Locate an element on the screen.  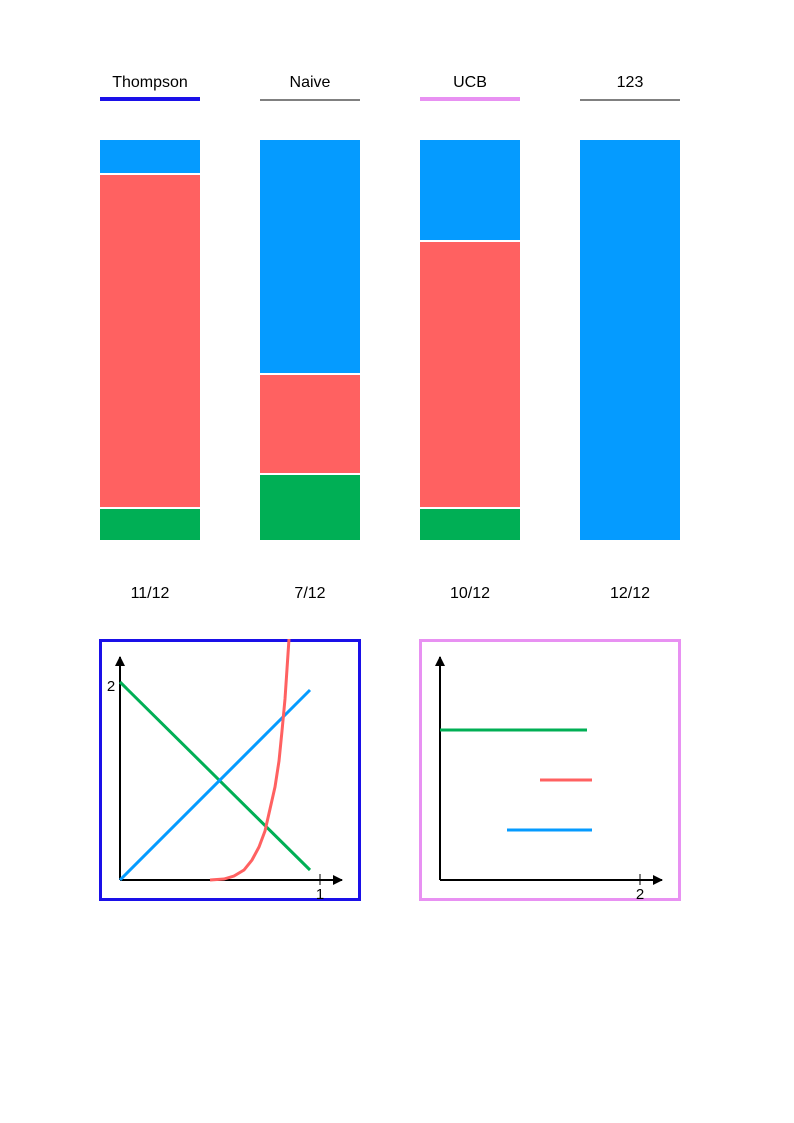
score-123: 12/12 is located at coordinates (630, 593).